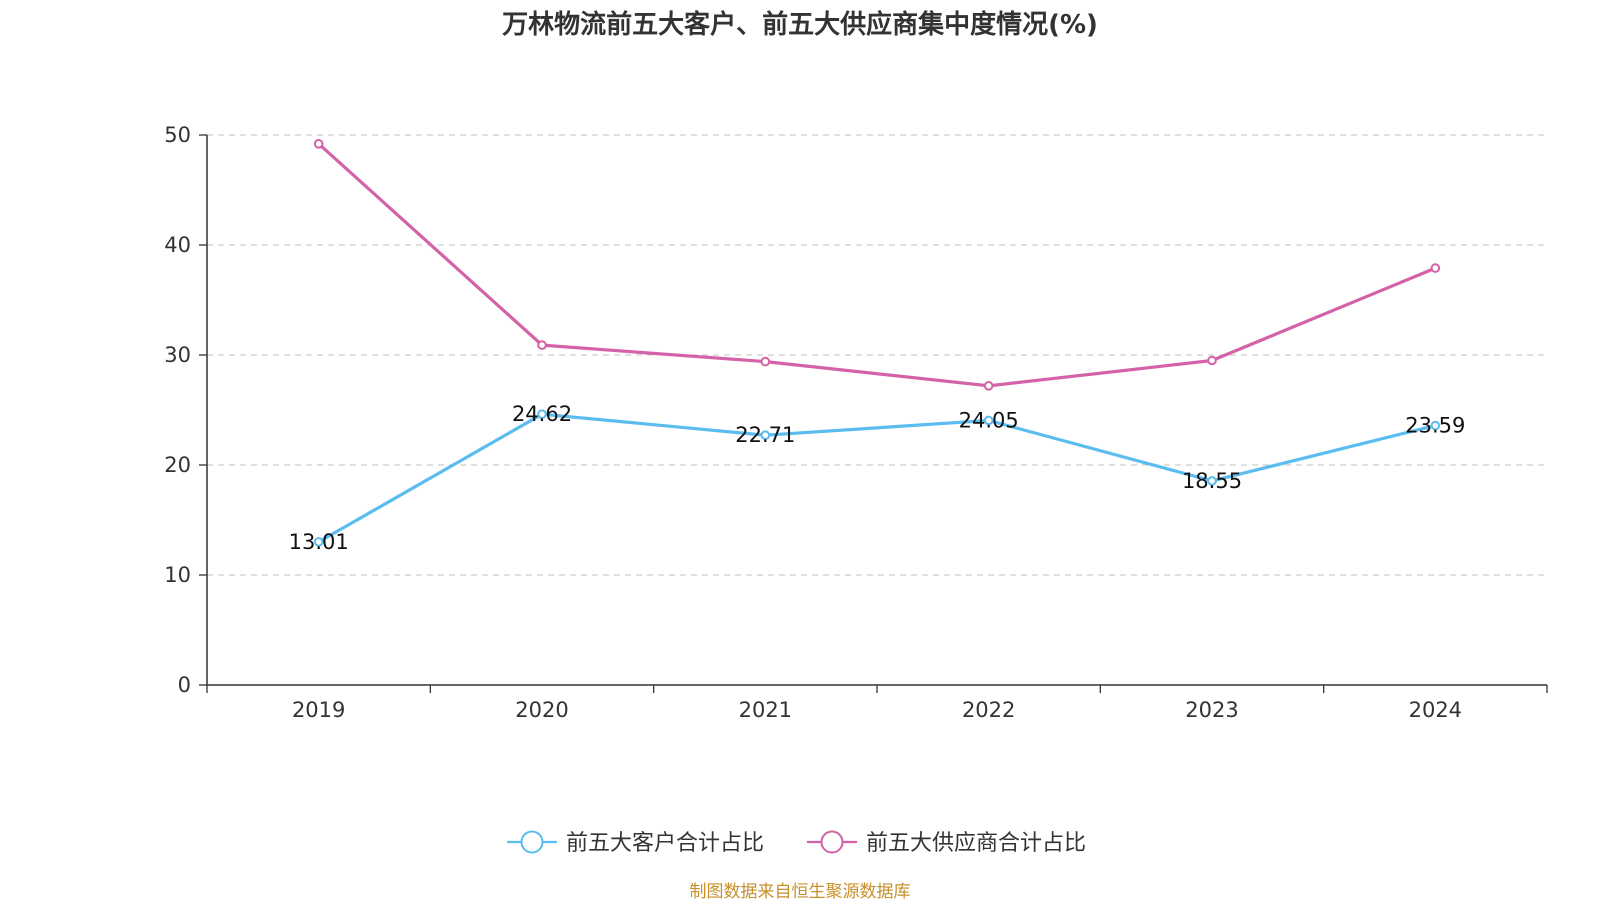  I want to click on x-tick-label: 2020, so click(541, 710).